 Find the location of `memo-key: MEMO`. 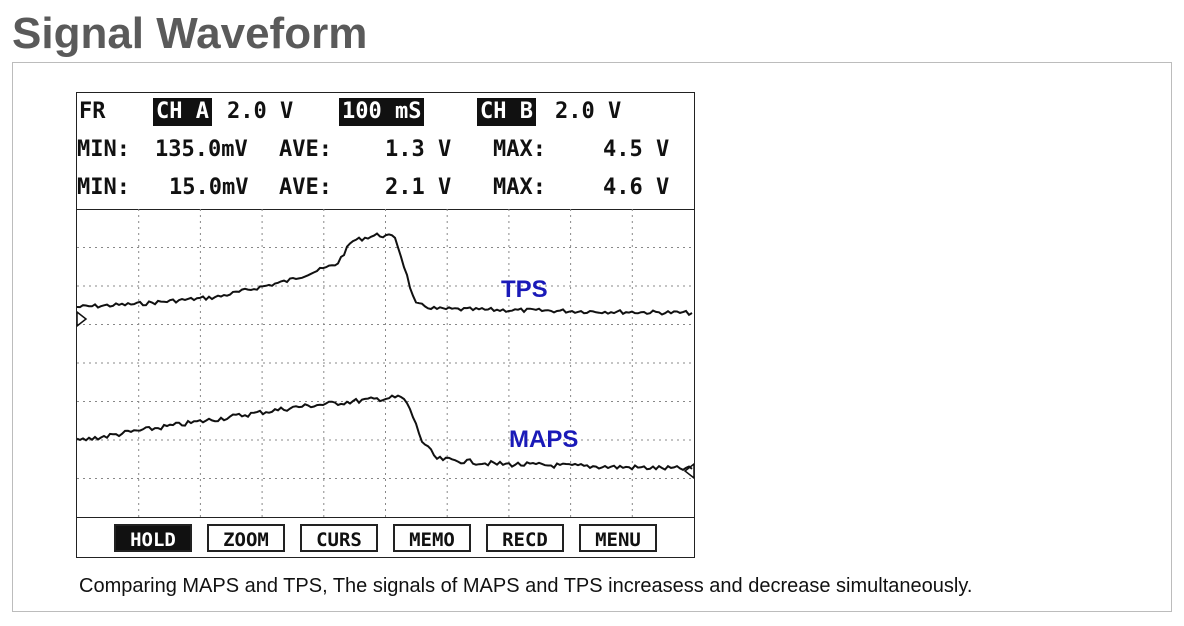

memo-key: MEMO is located at coordinates (432, 538).